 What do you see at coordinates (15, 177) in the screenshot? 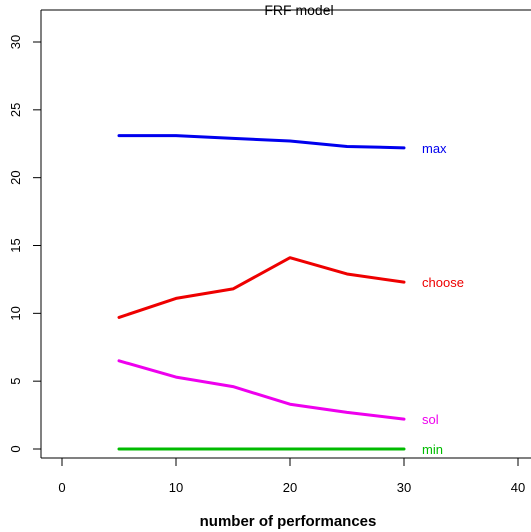
I see `y-tick-label-4: 20` at bounding box center [15, 177].